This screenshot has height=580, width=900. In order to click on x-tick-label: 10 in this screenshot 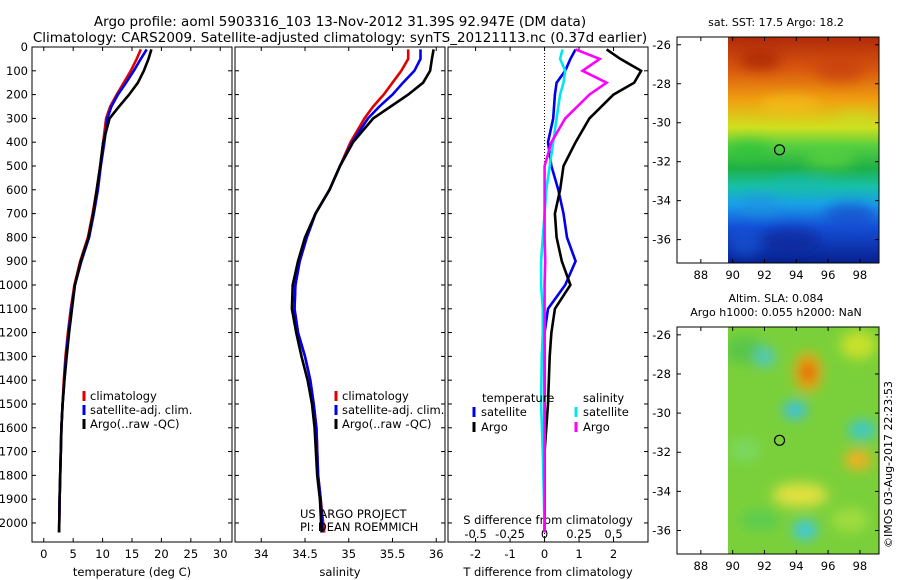, I will do `click(102, 554)`.